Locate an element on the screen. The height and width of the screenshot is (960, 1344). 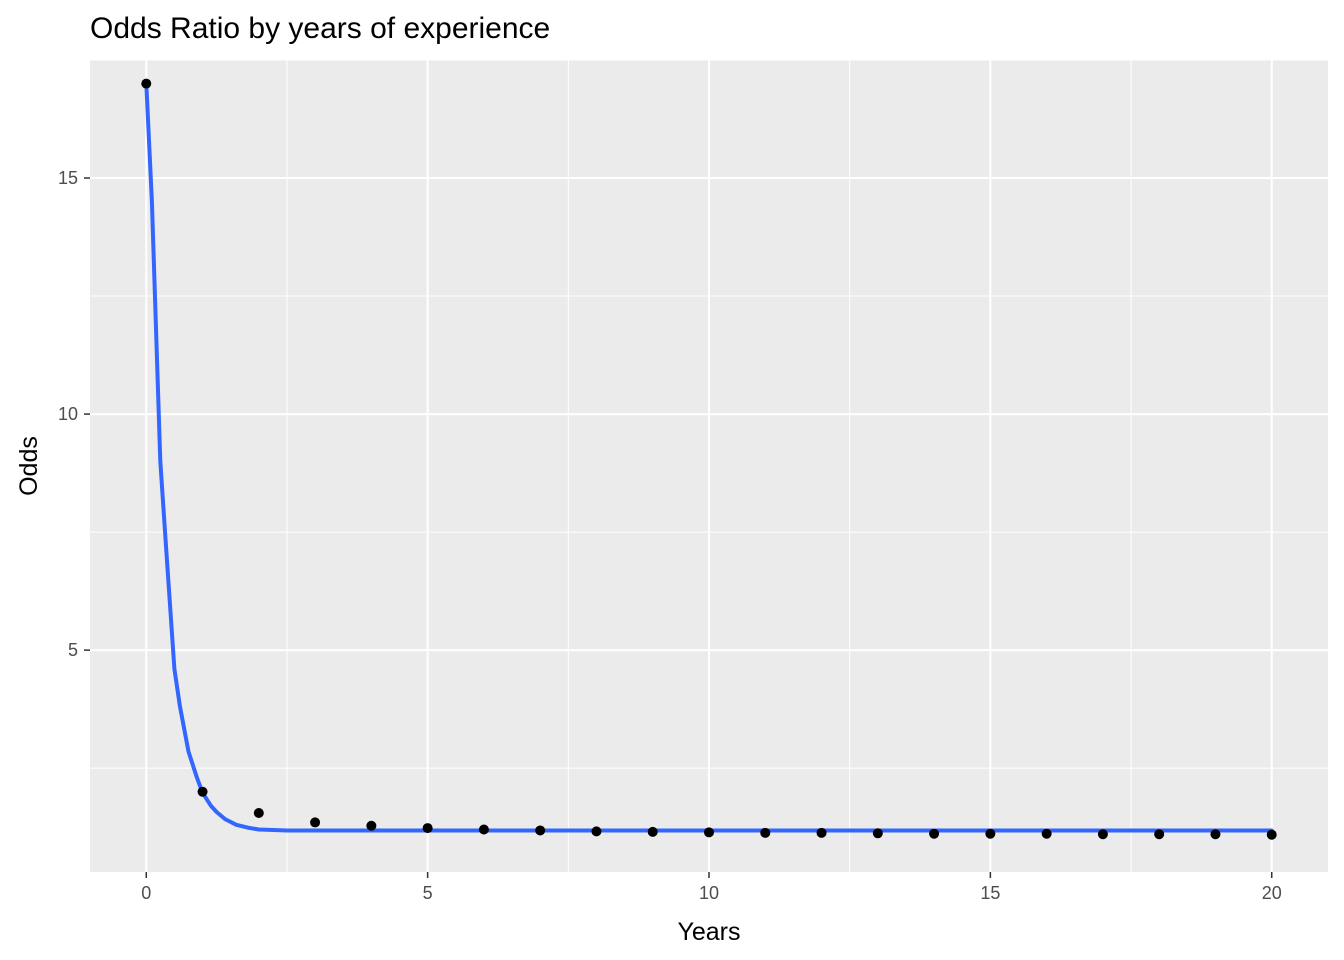
x-tick-label: 0 is located at coordinates (146, 893).